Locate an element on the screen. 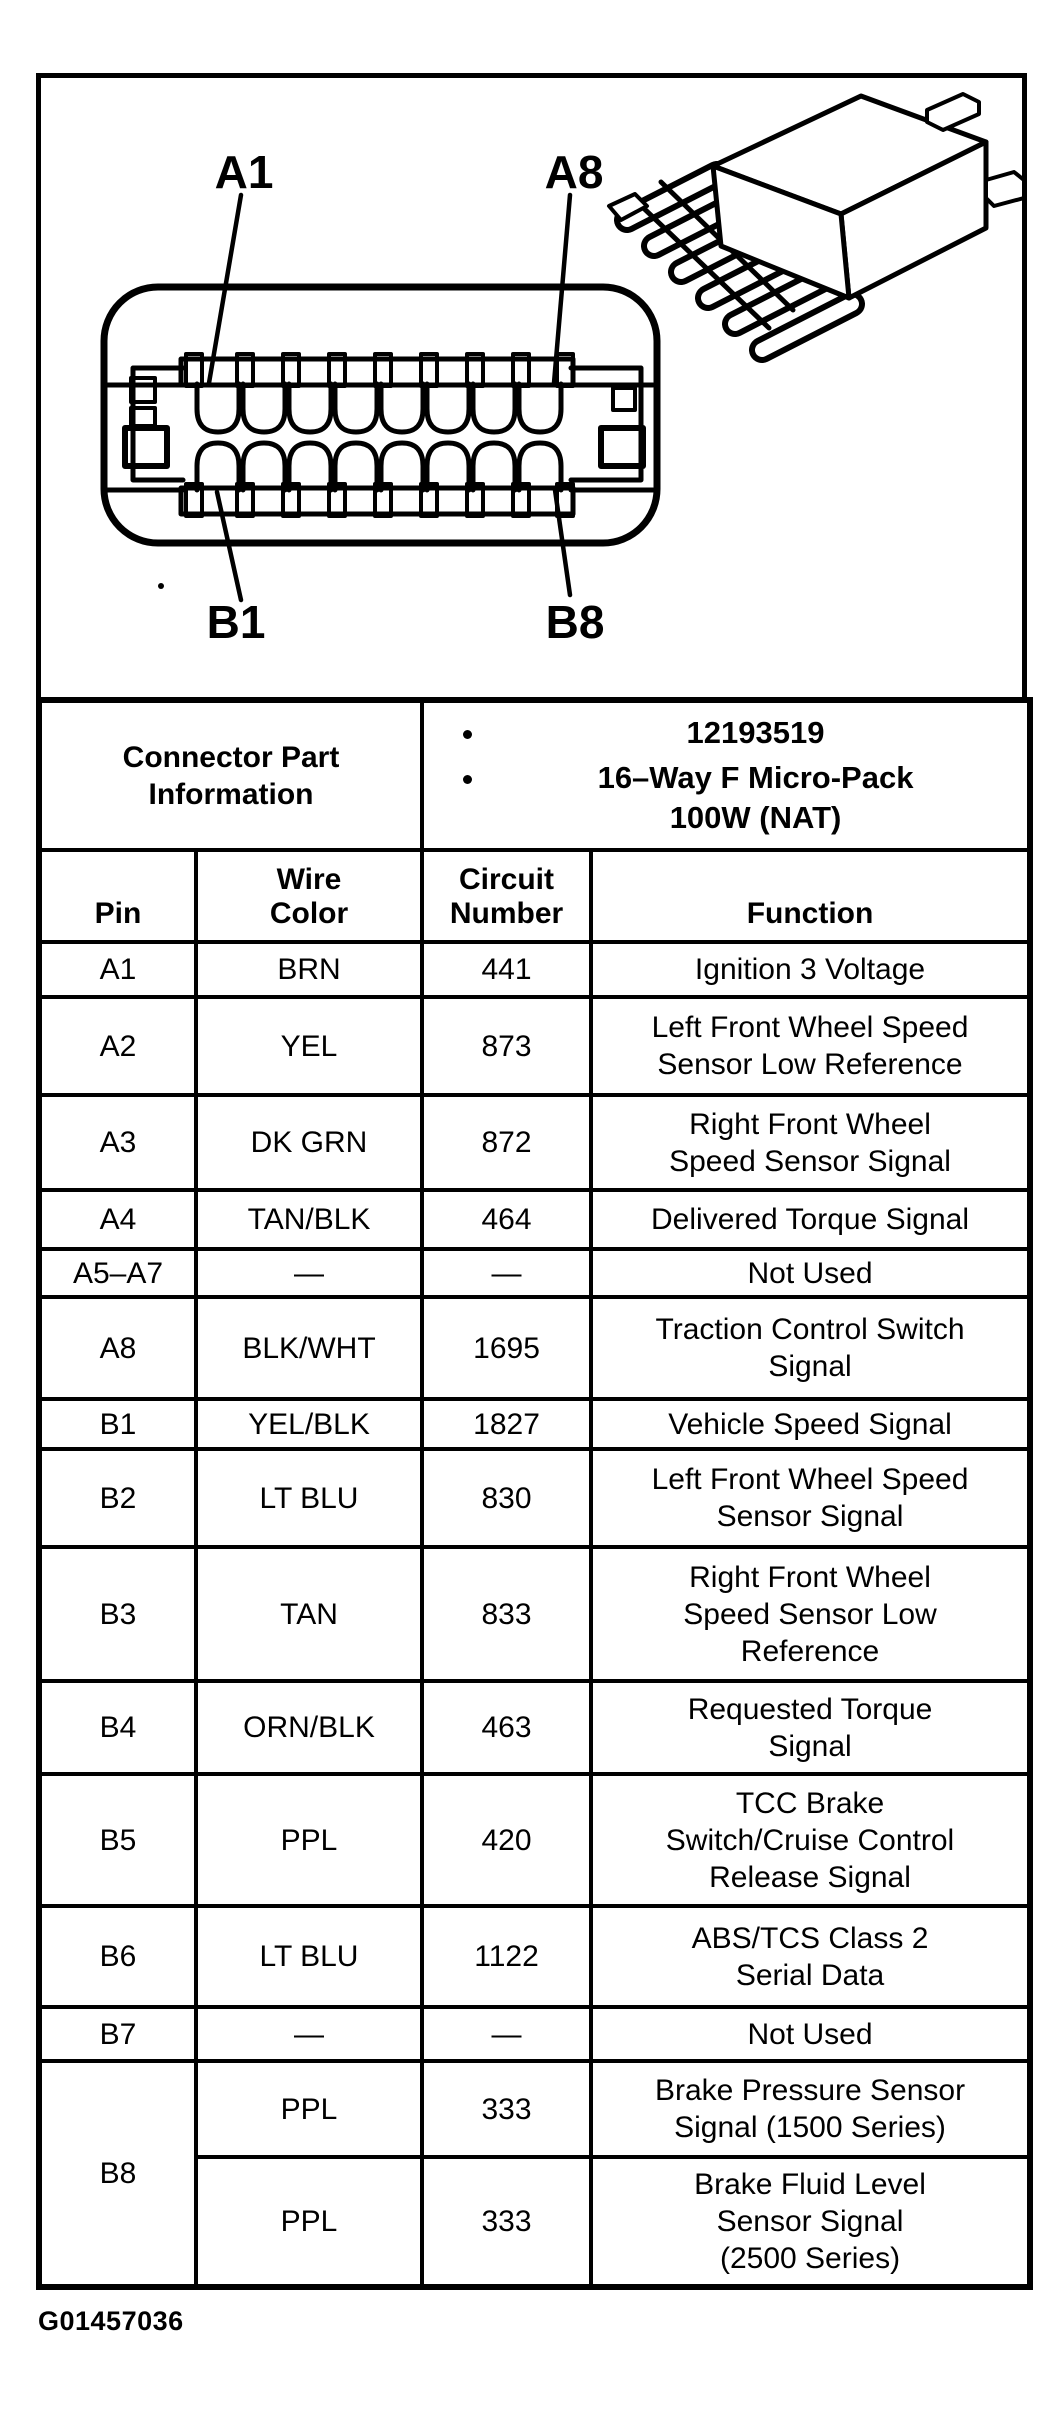  wire-color-cell: DK GRN is located at coordinates (309, 1142).